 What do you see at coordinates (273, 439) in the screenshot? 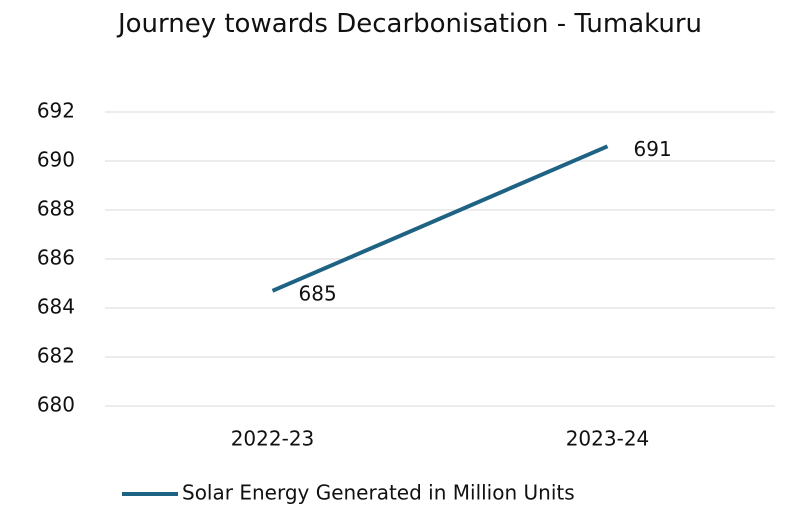
I see `x-tick-label: 2022-23` at bounding box center [273, 439].